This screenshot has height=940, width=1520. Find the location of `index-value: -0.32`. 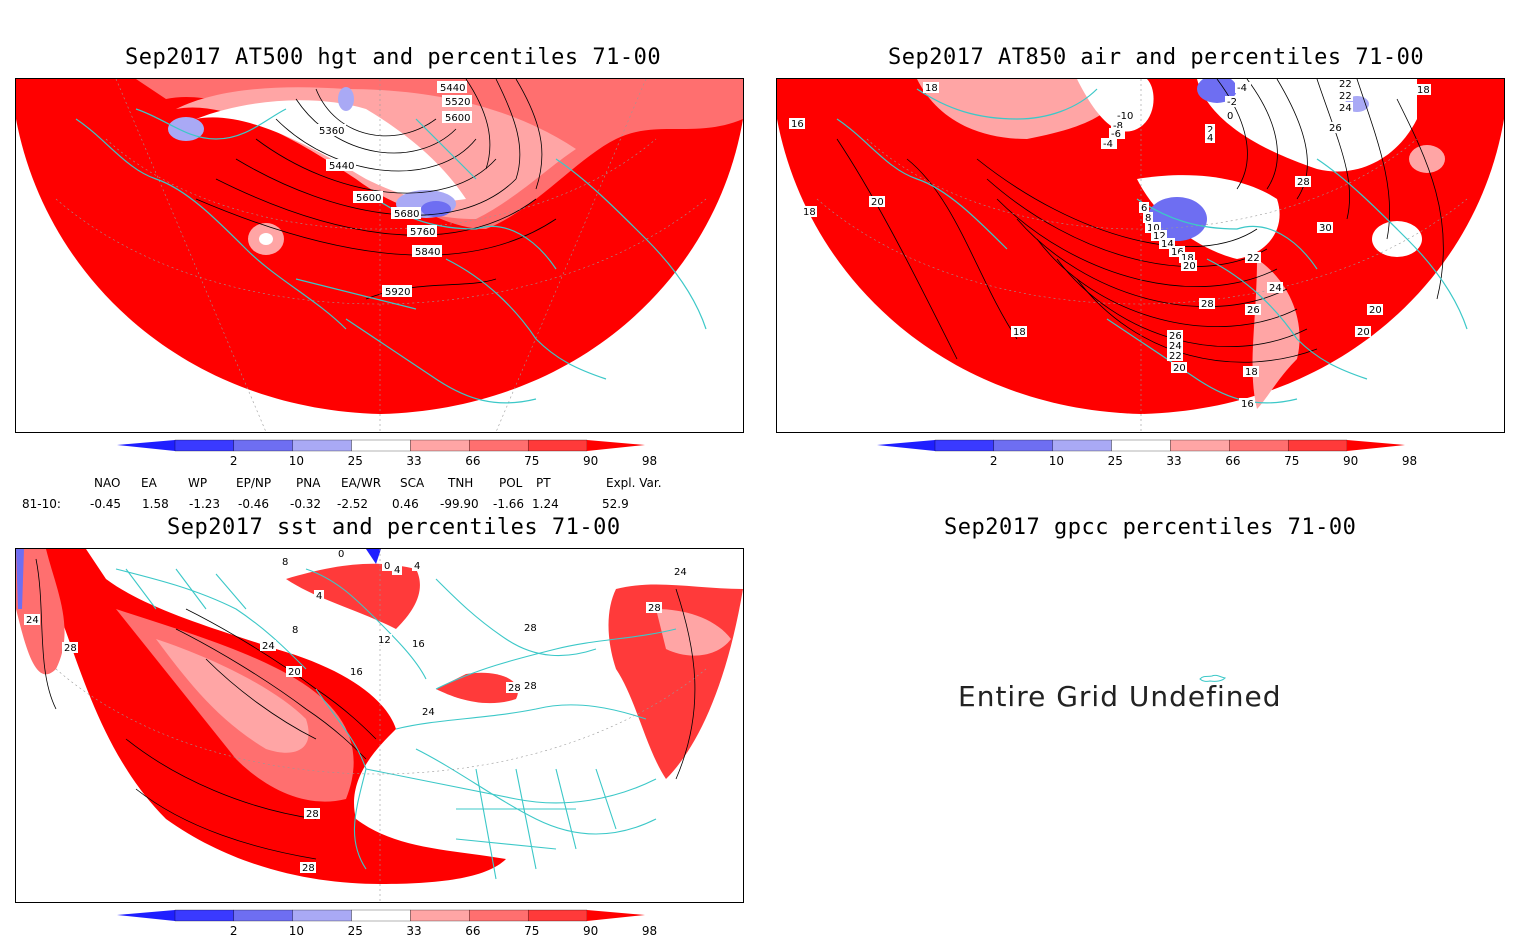

index-value: -0.32 is located at coordinates (306, 504).